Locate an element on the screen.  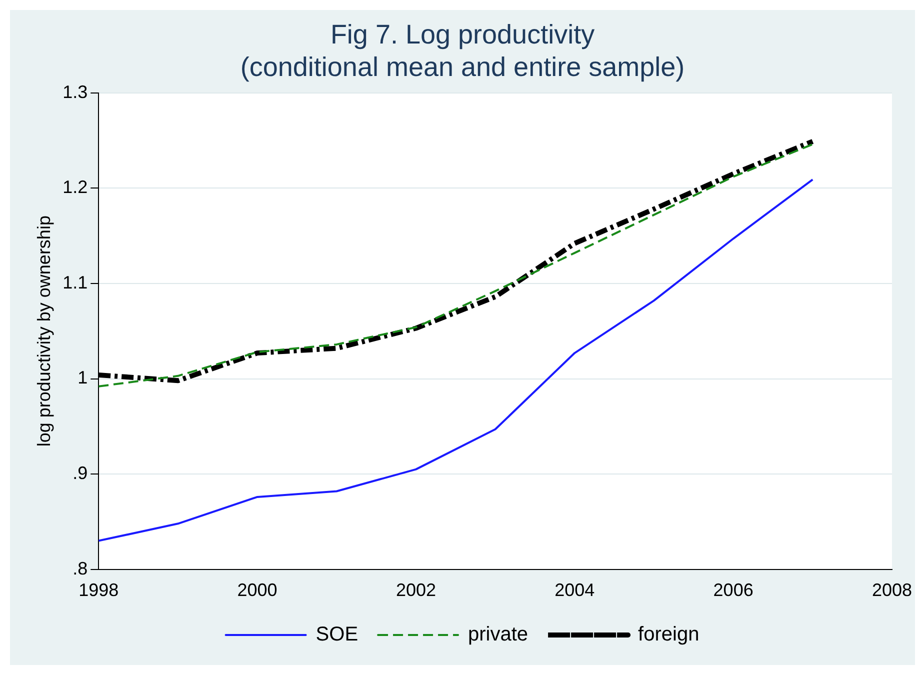
legend-label: private is located at coordinates (498, 635).